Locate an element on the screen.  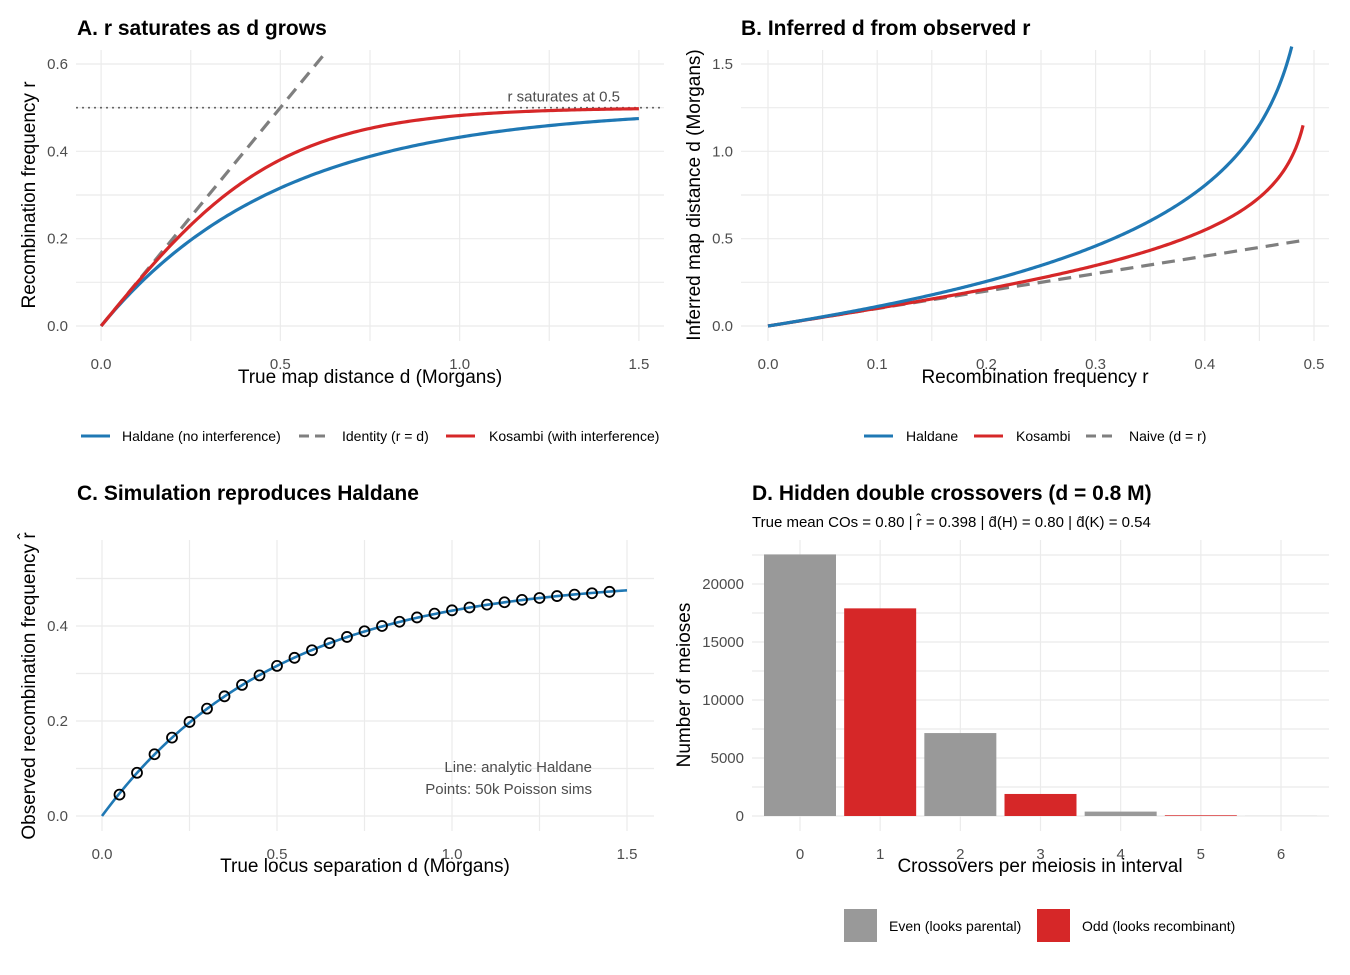
annotation-points: Points: 50k Poisson sims is located at coordinates (508, 789).